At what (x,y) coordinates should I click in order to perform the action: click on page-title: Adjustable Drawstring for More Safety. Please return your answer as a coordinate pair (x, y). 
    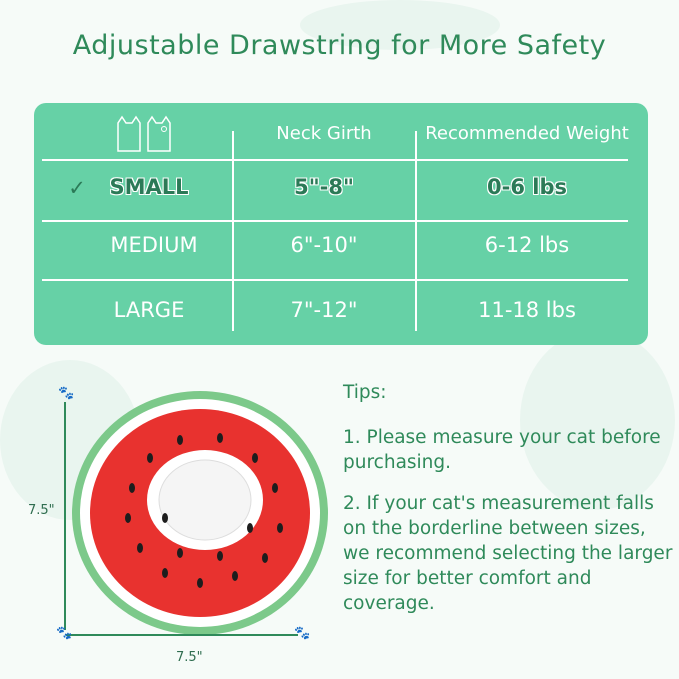
    Looking at the image, I should click on (339, 45).